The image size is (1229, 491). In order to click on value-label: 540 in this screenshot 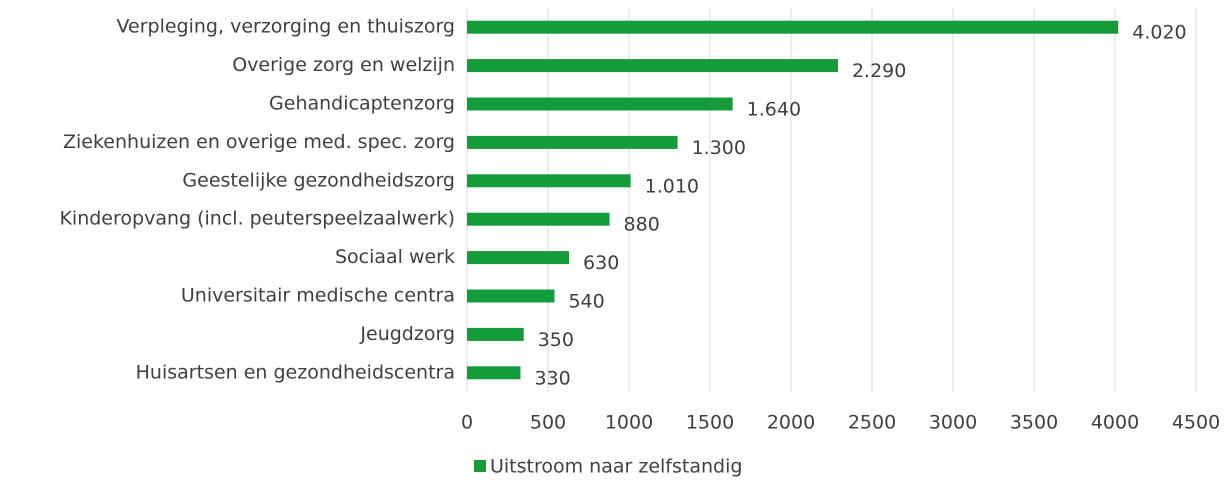, I will do `click(586, 302)`.